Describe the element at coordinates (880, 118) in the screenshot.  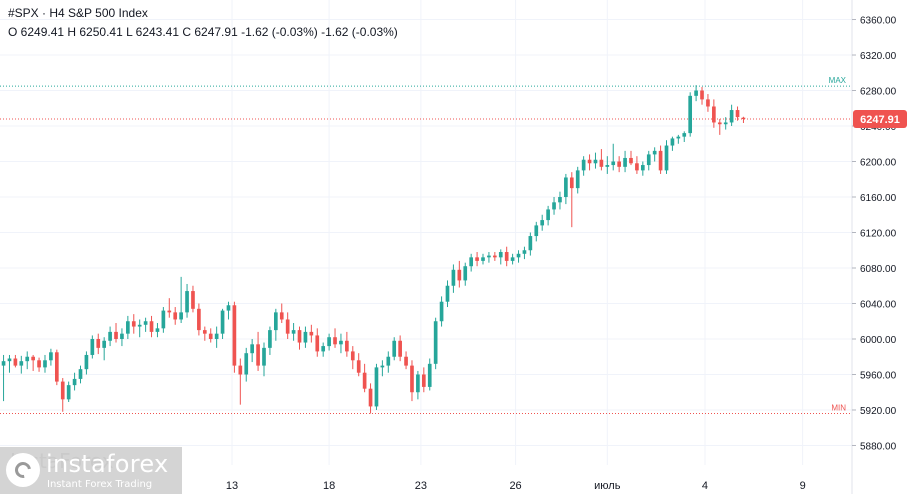
I see `last-price-badge` at that location.